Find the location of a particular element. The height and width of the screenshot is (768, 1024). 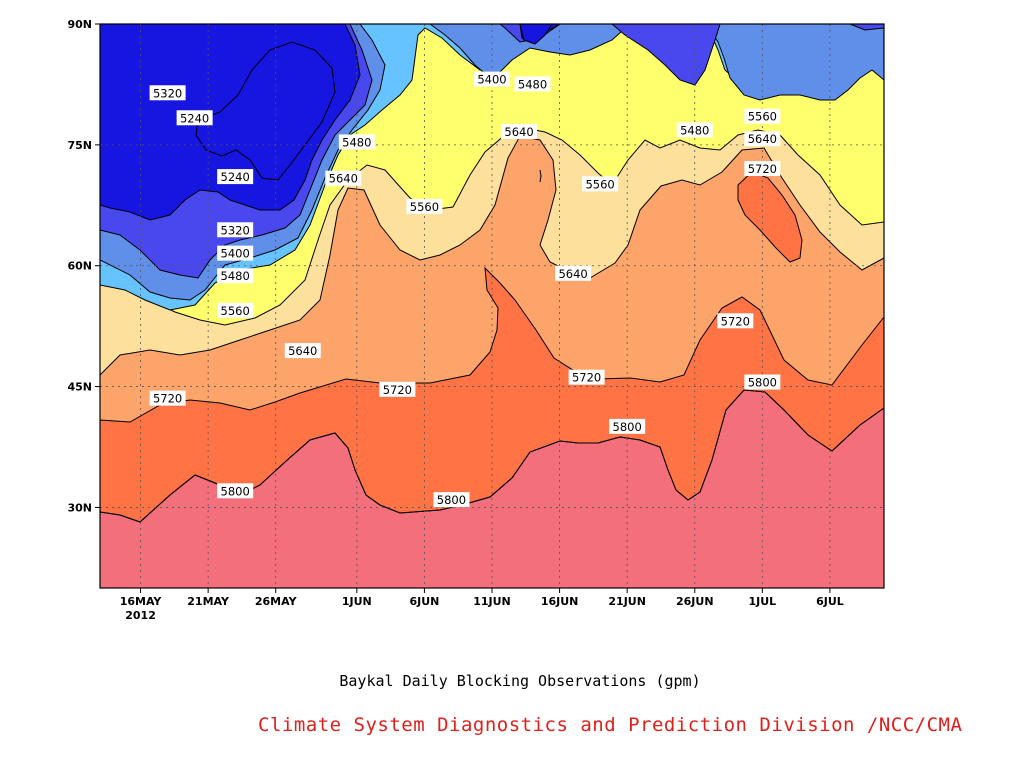

y-tick-label-3: 75N is located at coordinates (79, 145).